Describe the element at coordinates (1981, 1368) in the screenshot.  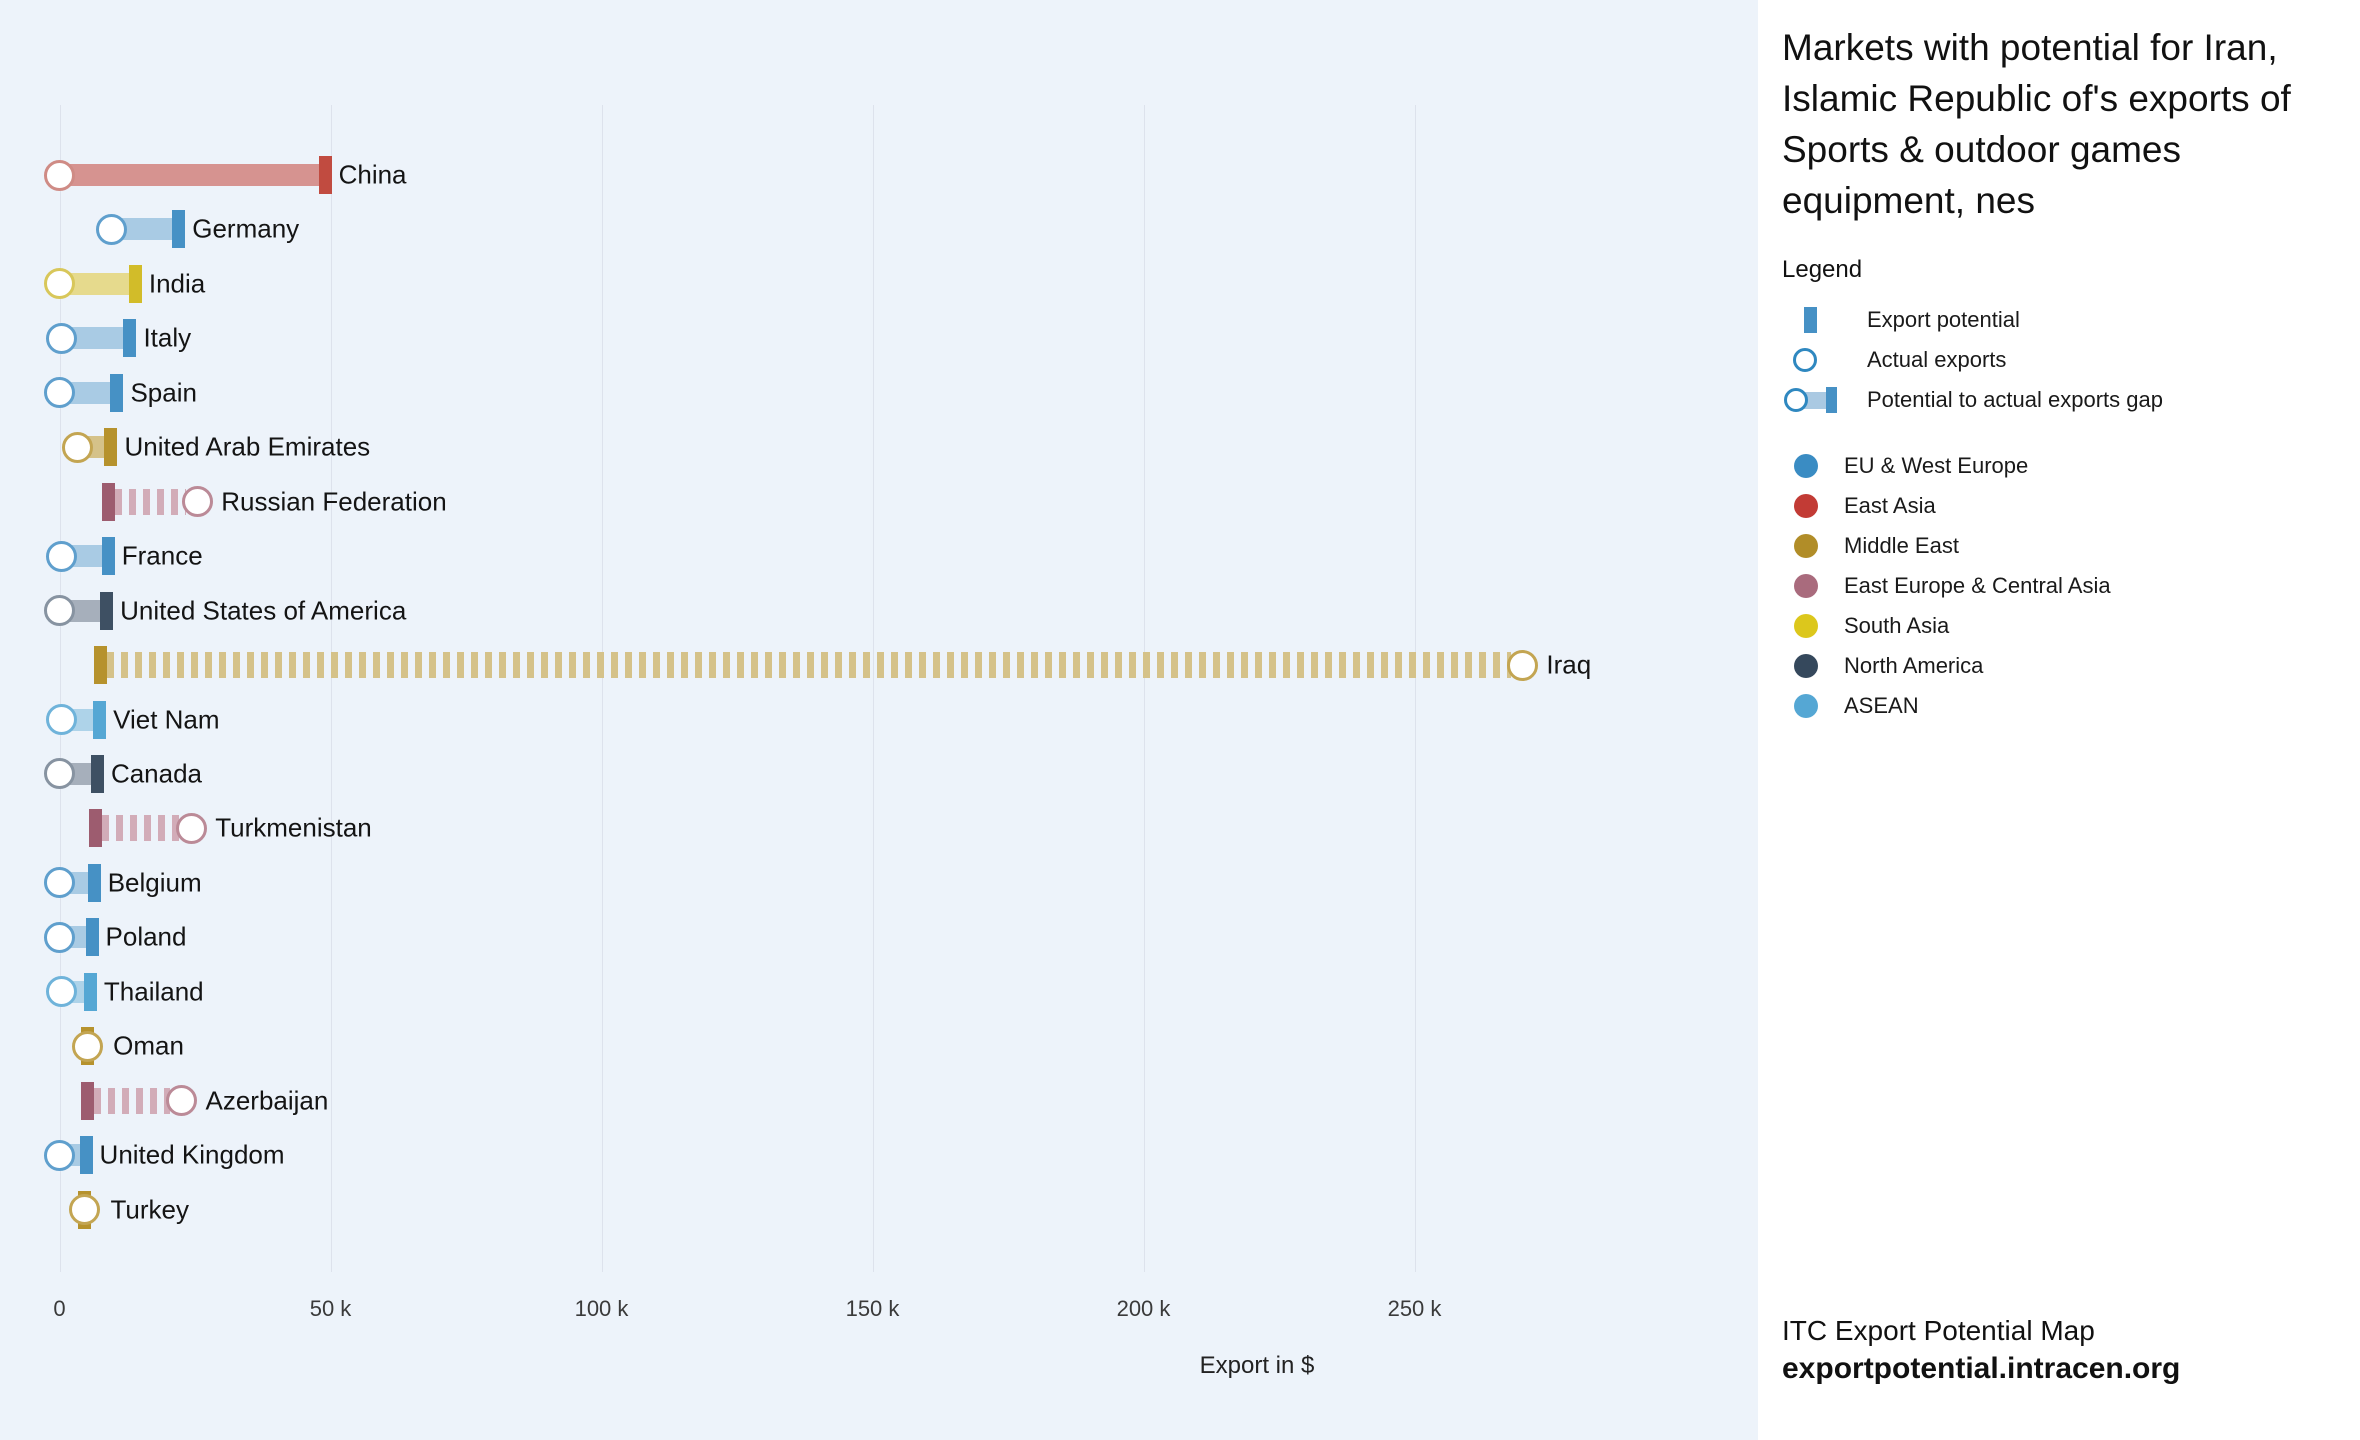
I see `footer-url: exportpotential.intracen.org` at that location.